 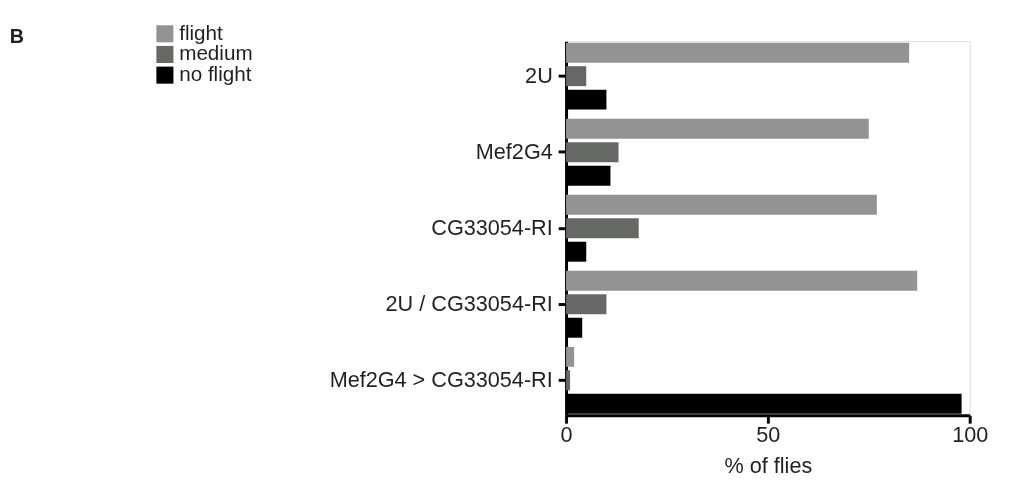 I want to click on y-tick-label: 2U, so click(x=539, y=76).